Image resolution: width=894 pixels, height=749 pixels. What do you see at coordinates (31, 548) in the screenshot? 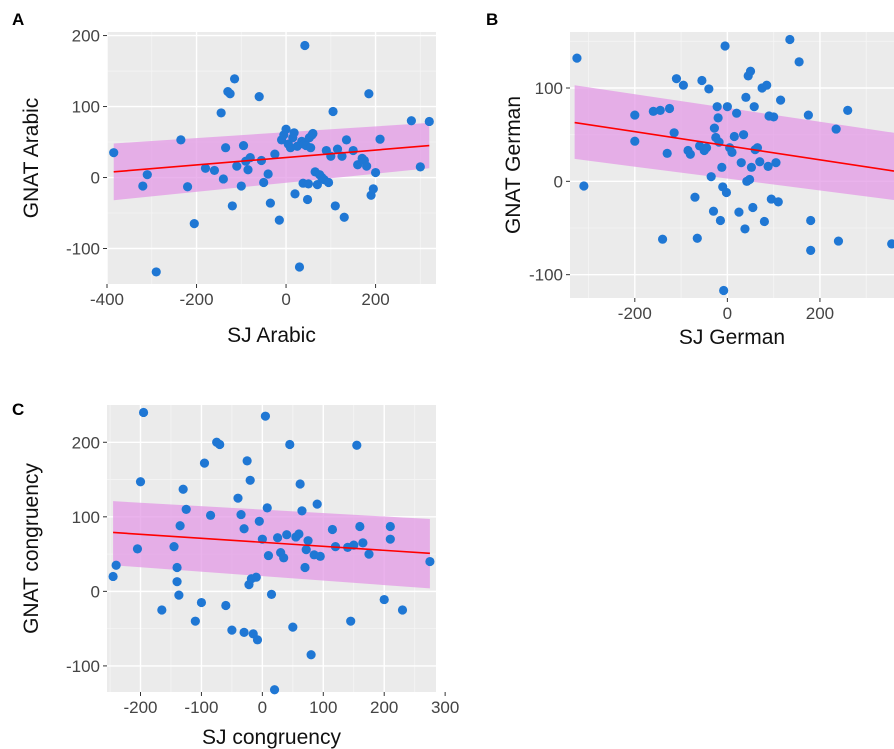
I see `y-axis-title: GNAT congruency` at bounding box center [31, 548].